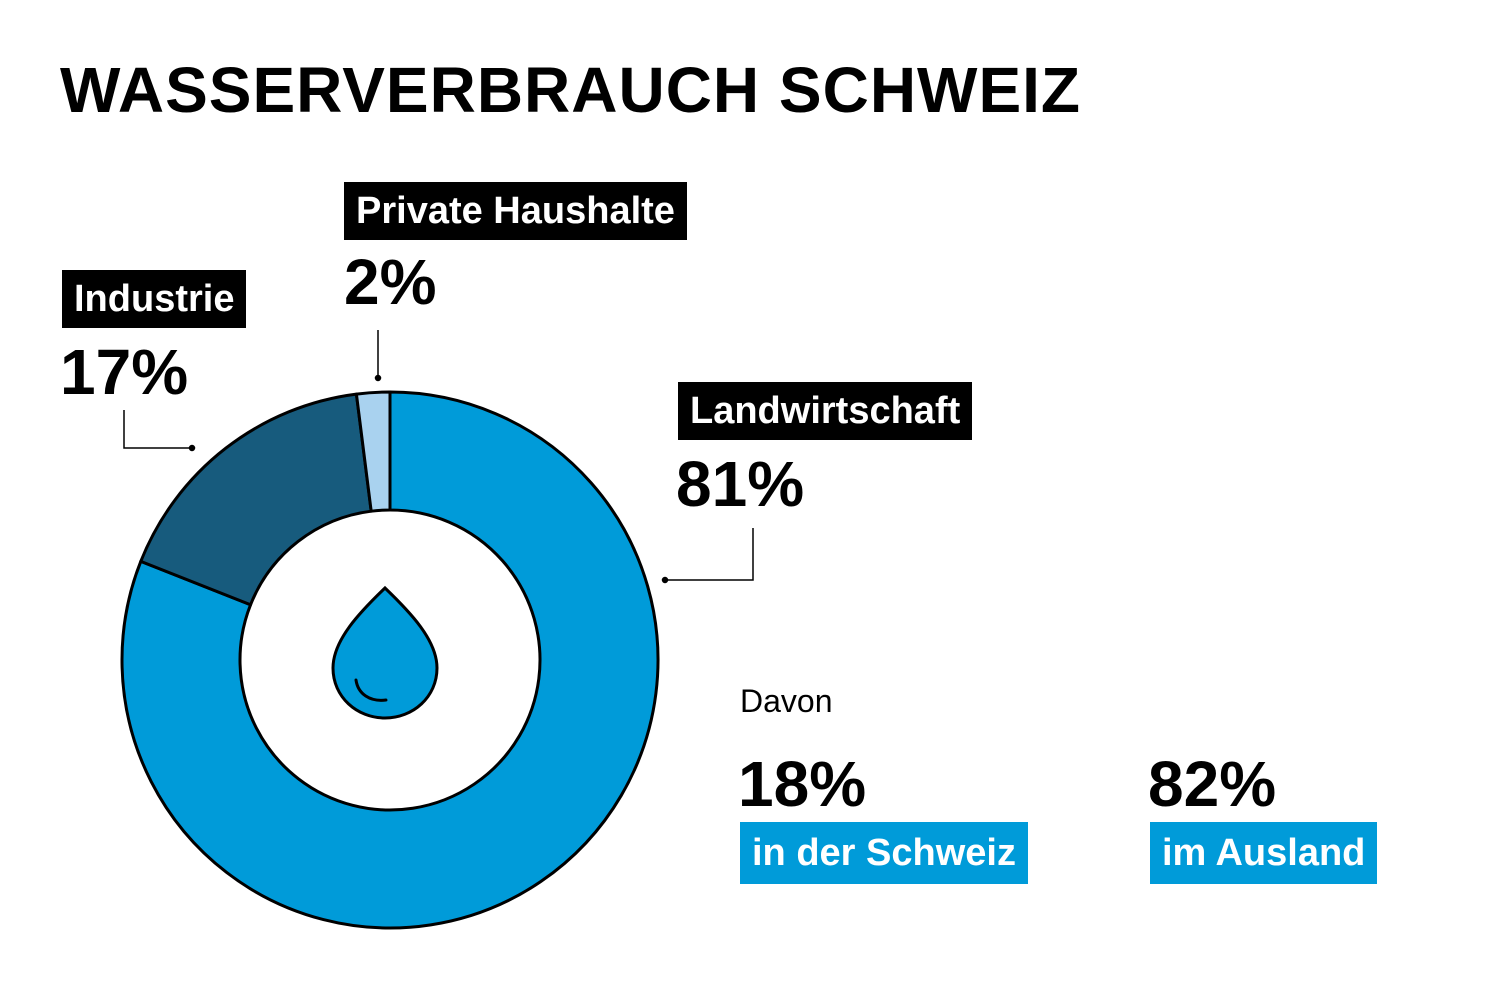  Describe the element at coordinates (570, 90) in the screenshot. I see `chart-title: WASSERVERBRAUCH SCHWEIZ` at that location.